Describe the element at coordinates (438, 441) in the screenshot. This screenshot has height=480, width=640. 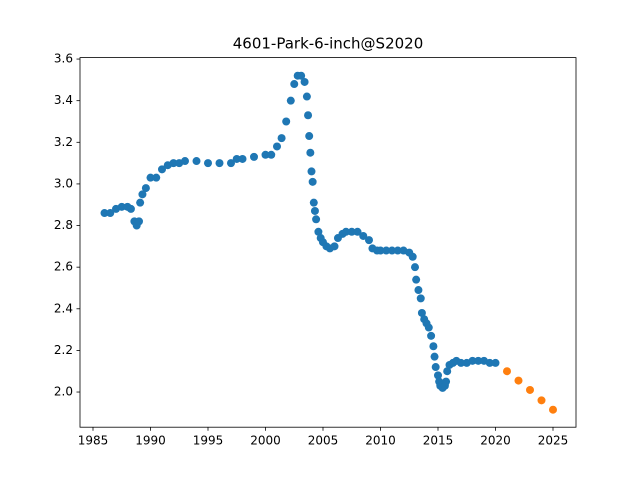
I see `x-tick-label: 2015` at that location.